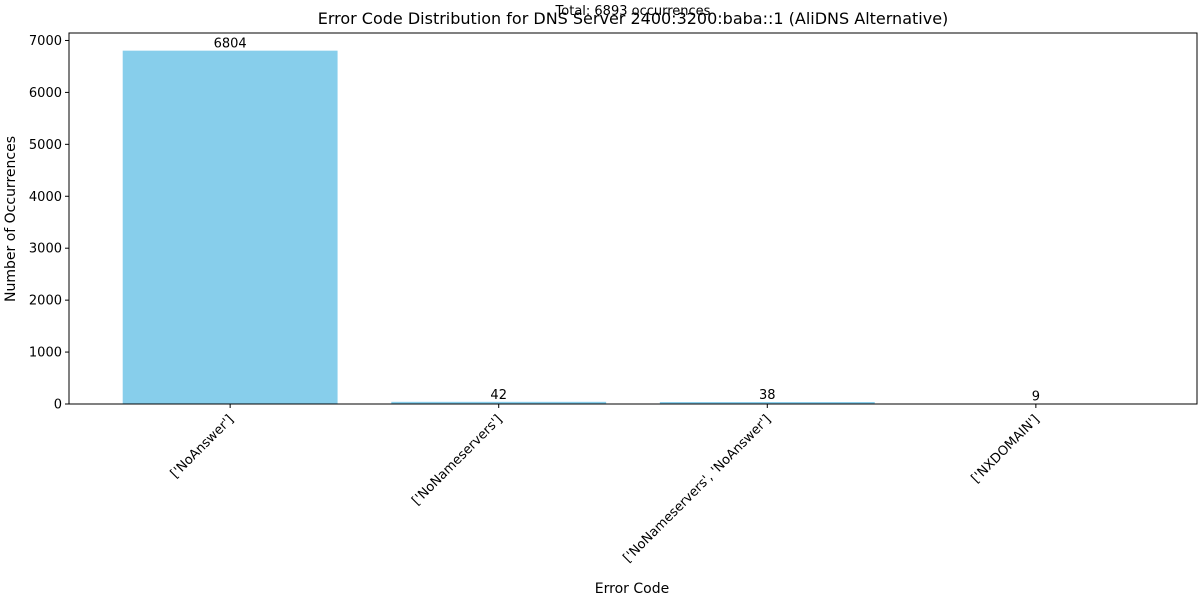  What do you see at coordinates (45, 353) in the screenshot?
I see `y-tick-label: 1000` at bounding box center [45, 353].